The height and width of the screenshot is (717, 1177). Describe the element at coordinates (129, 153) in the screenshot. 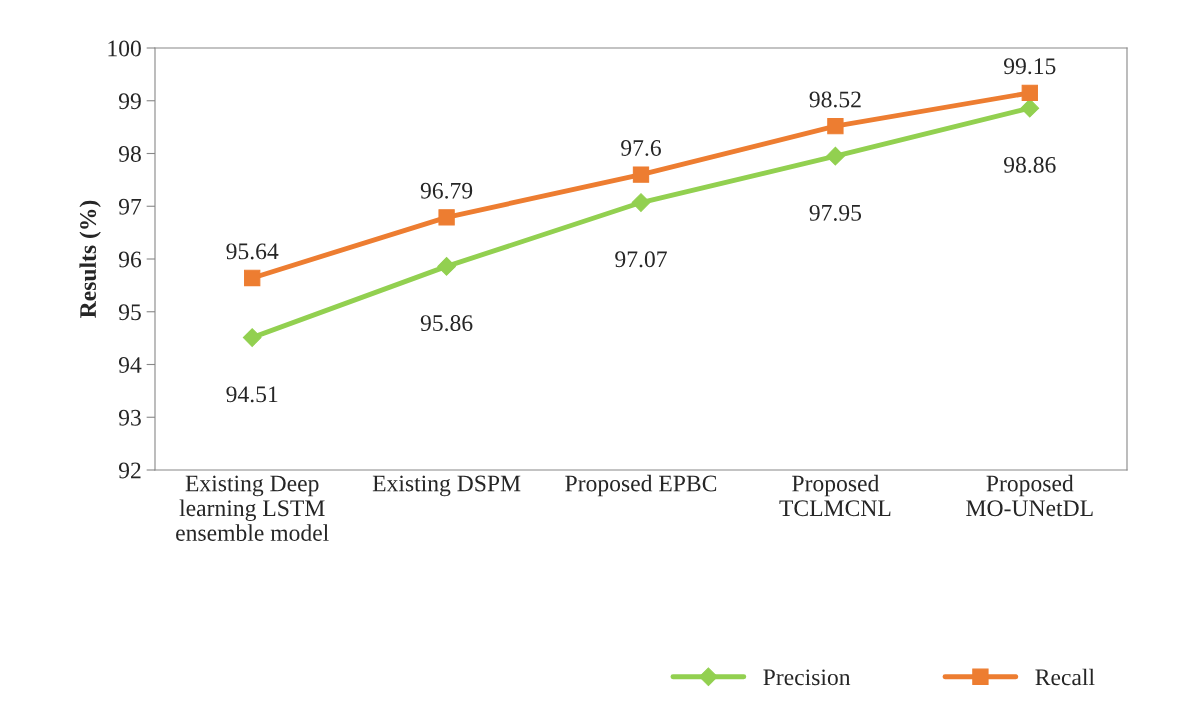

I see `y-tick-label: 98` at that location.